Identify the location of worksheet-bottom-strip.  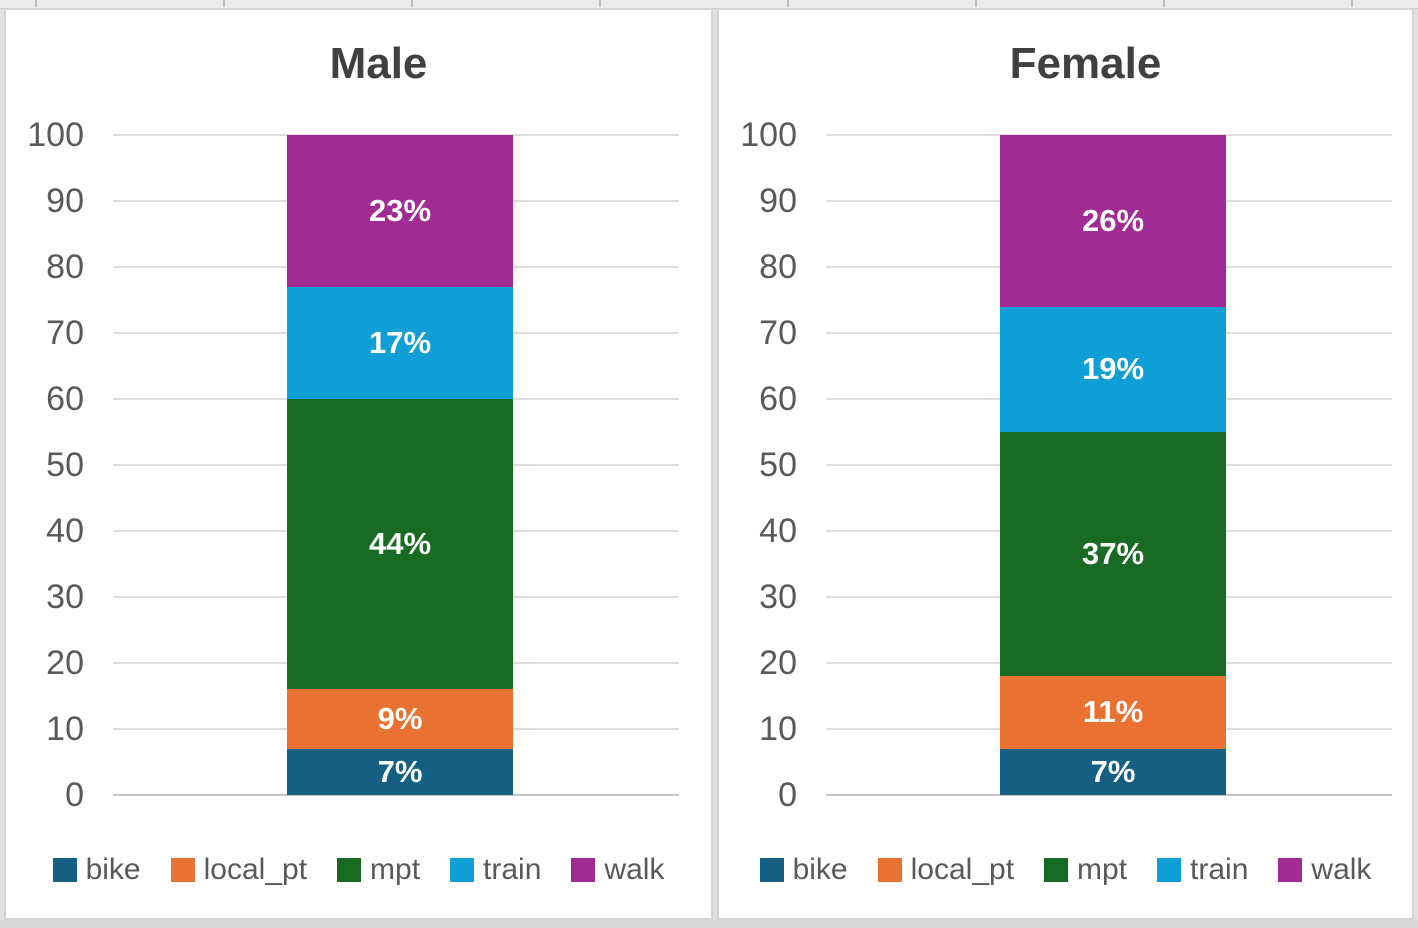
(709, 924).